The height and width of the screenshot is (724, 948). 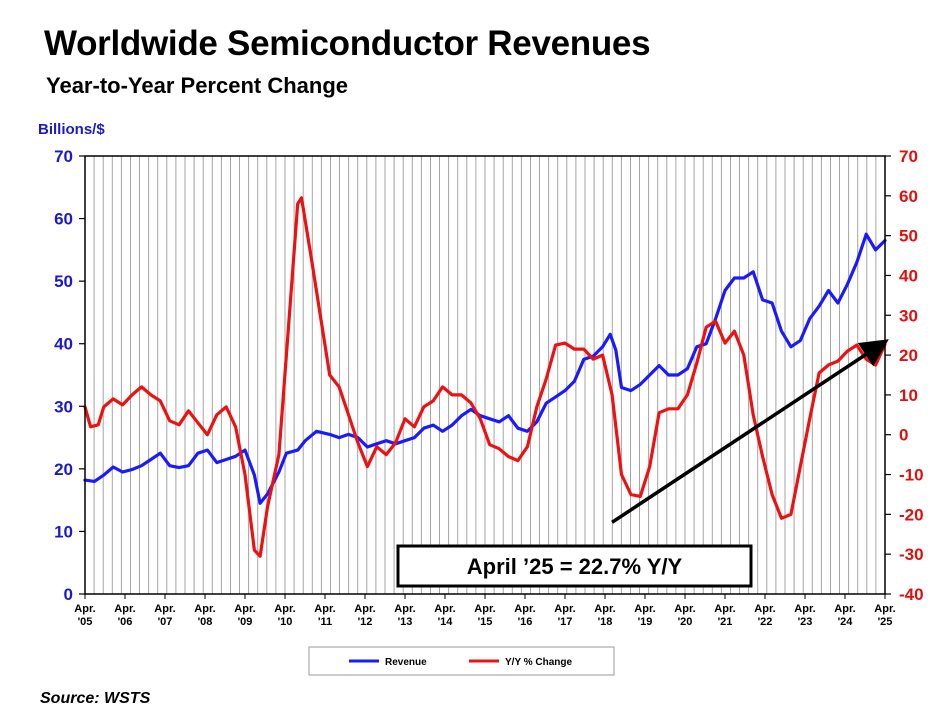 What do you see at coordinates (365, 622) in the screenshot?
I see `x-tick-label: '12` at bounding box center [365, 622].